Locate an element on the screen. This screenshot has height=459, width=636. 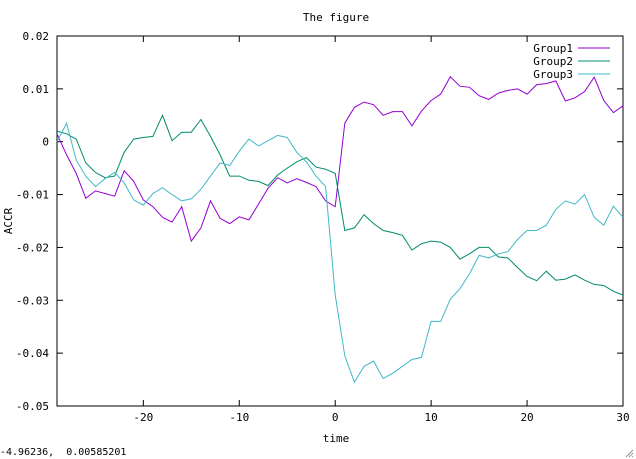
y-tick-label: -0.03 is located at coordinates (32, 300).